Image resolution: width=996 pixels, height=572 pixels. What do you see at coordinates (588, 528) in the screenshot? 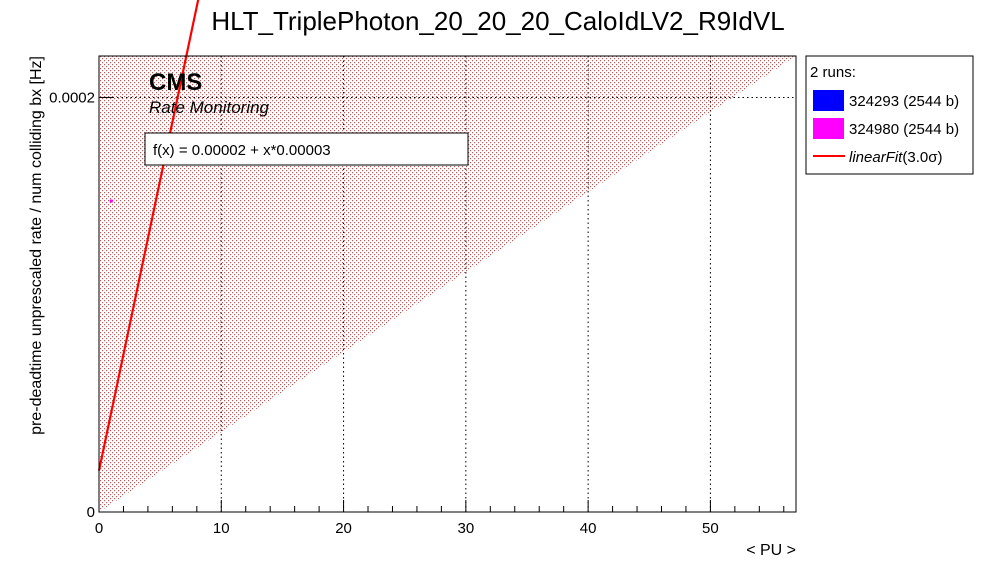
I see `x-tick-label: 40` at bounding box center [588, 528].